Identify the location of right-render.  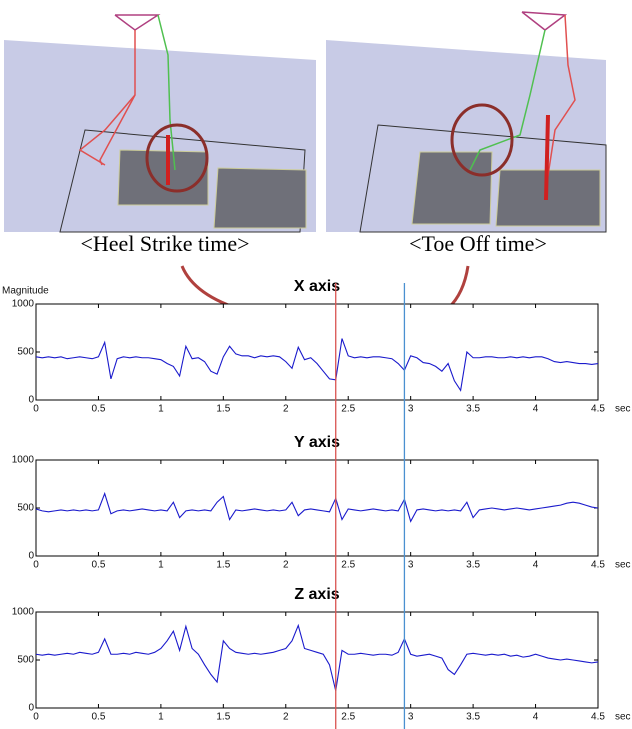
(466, 117).